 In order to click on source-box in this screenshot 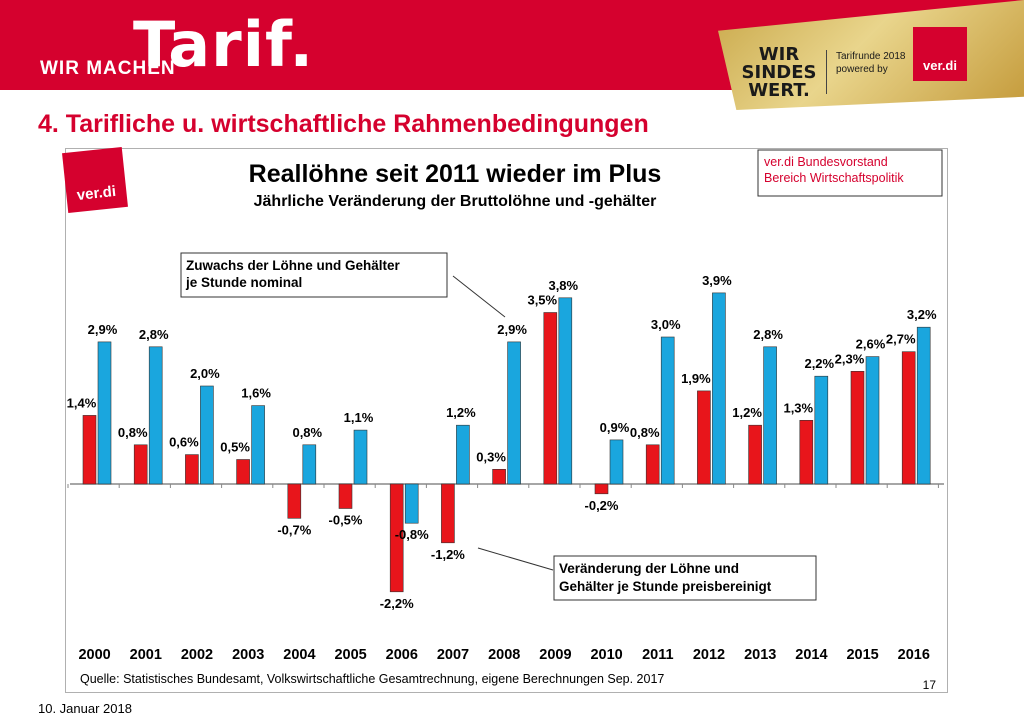, I will do `click(850, 173)`.